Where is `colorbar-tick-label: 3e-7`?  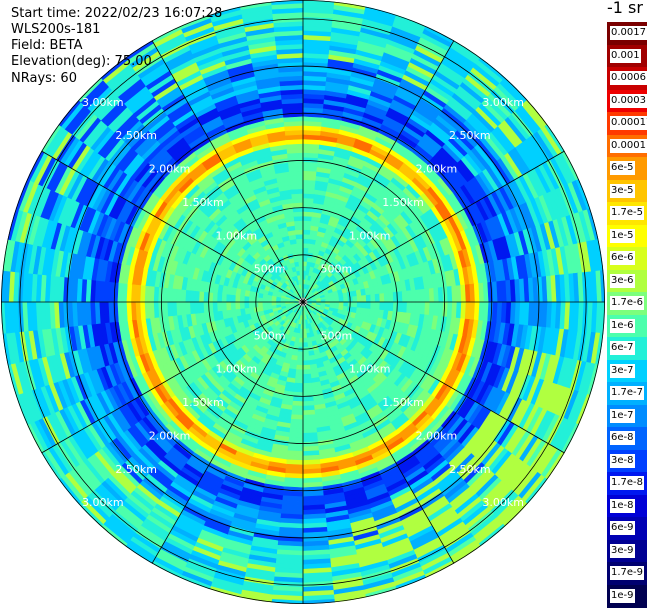 colorbar-tick-label: 3e-7 is located at coordinates (622, 371).